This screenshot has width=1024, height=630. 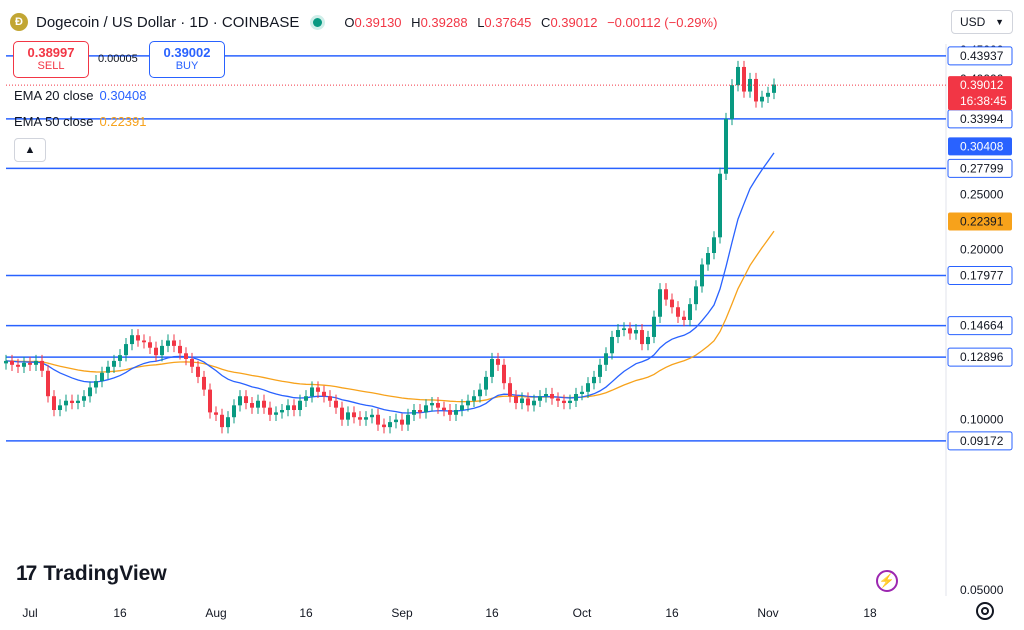 I want to click on y-tick-label: 0.25000, so click(x=982, y=194).